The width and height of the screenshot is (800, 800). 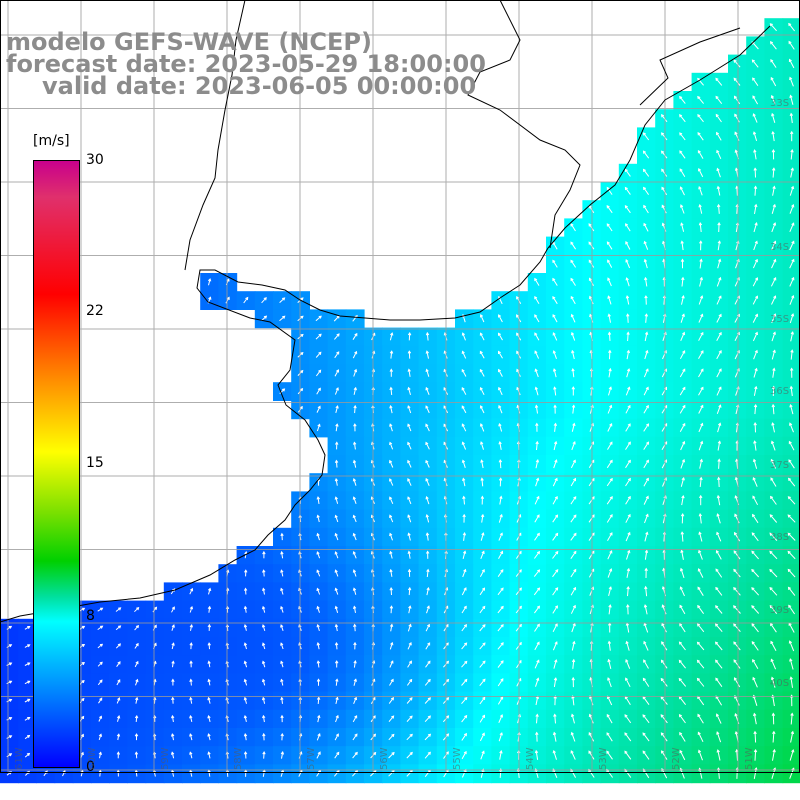 What do you see at coordinates (51, 141) in the screenshot?
I see `legend-unit: [m/s]` at bounding box center [51, 141].